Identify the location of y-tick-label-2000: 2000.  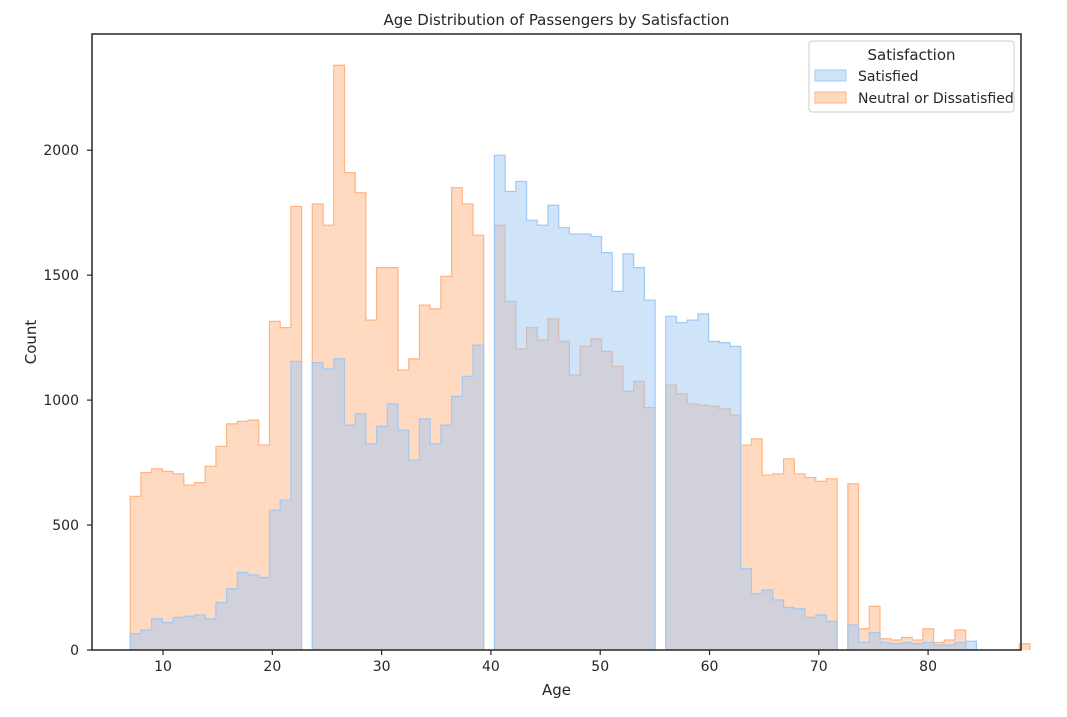
(61, 151).